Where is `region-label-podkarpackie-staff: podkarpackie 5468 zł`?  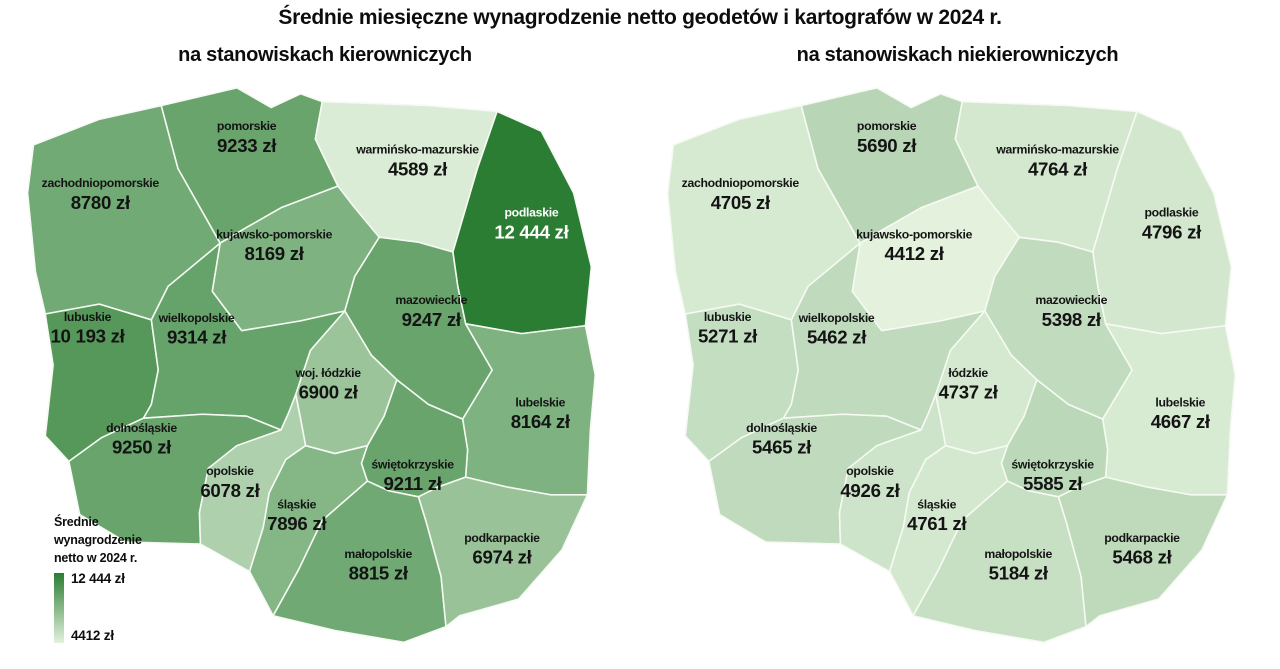 region-label-podkarpackie-staff: podkarpackie 5468 zł is located at coordinates (1142, 549).